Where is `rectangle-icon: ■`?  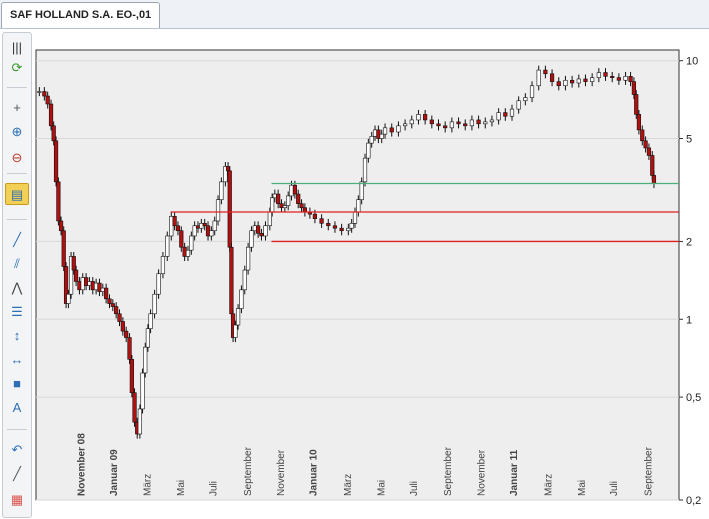
rectangle-icon: ■ is located at coordinates (17, 383).